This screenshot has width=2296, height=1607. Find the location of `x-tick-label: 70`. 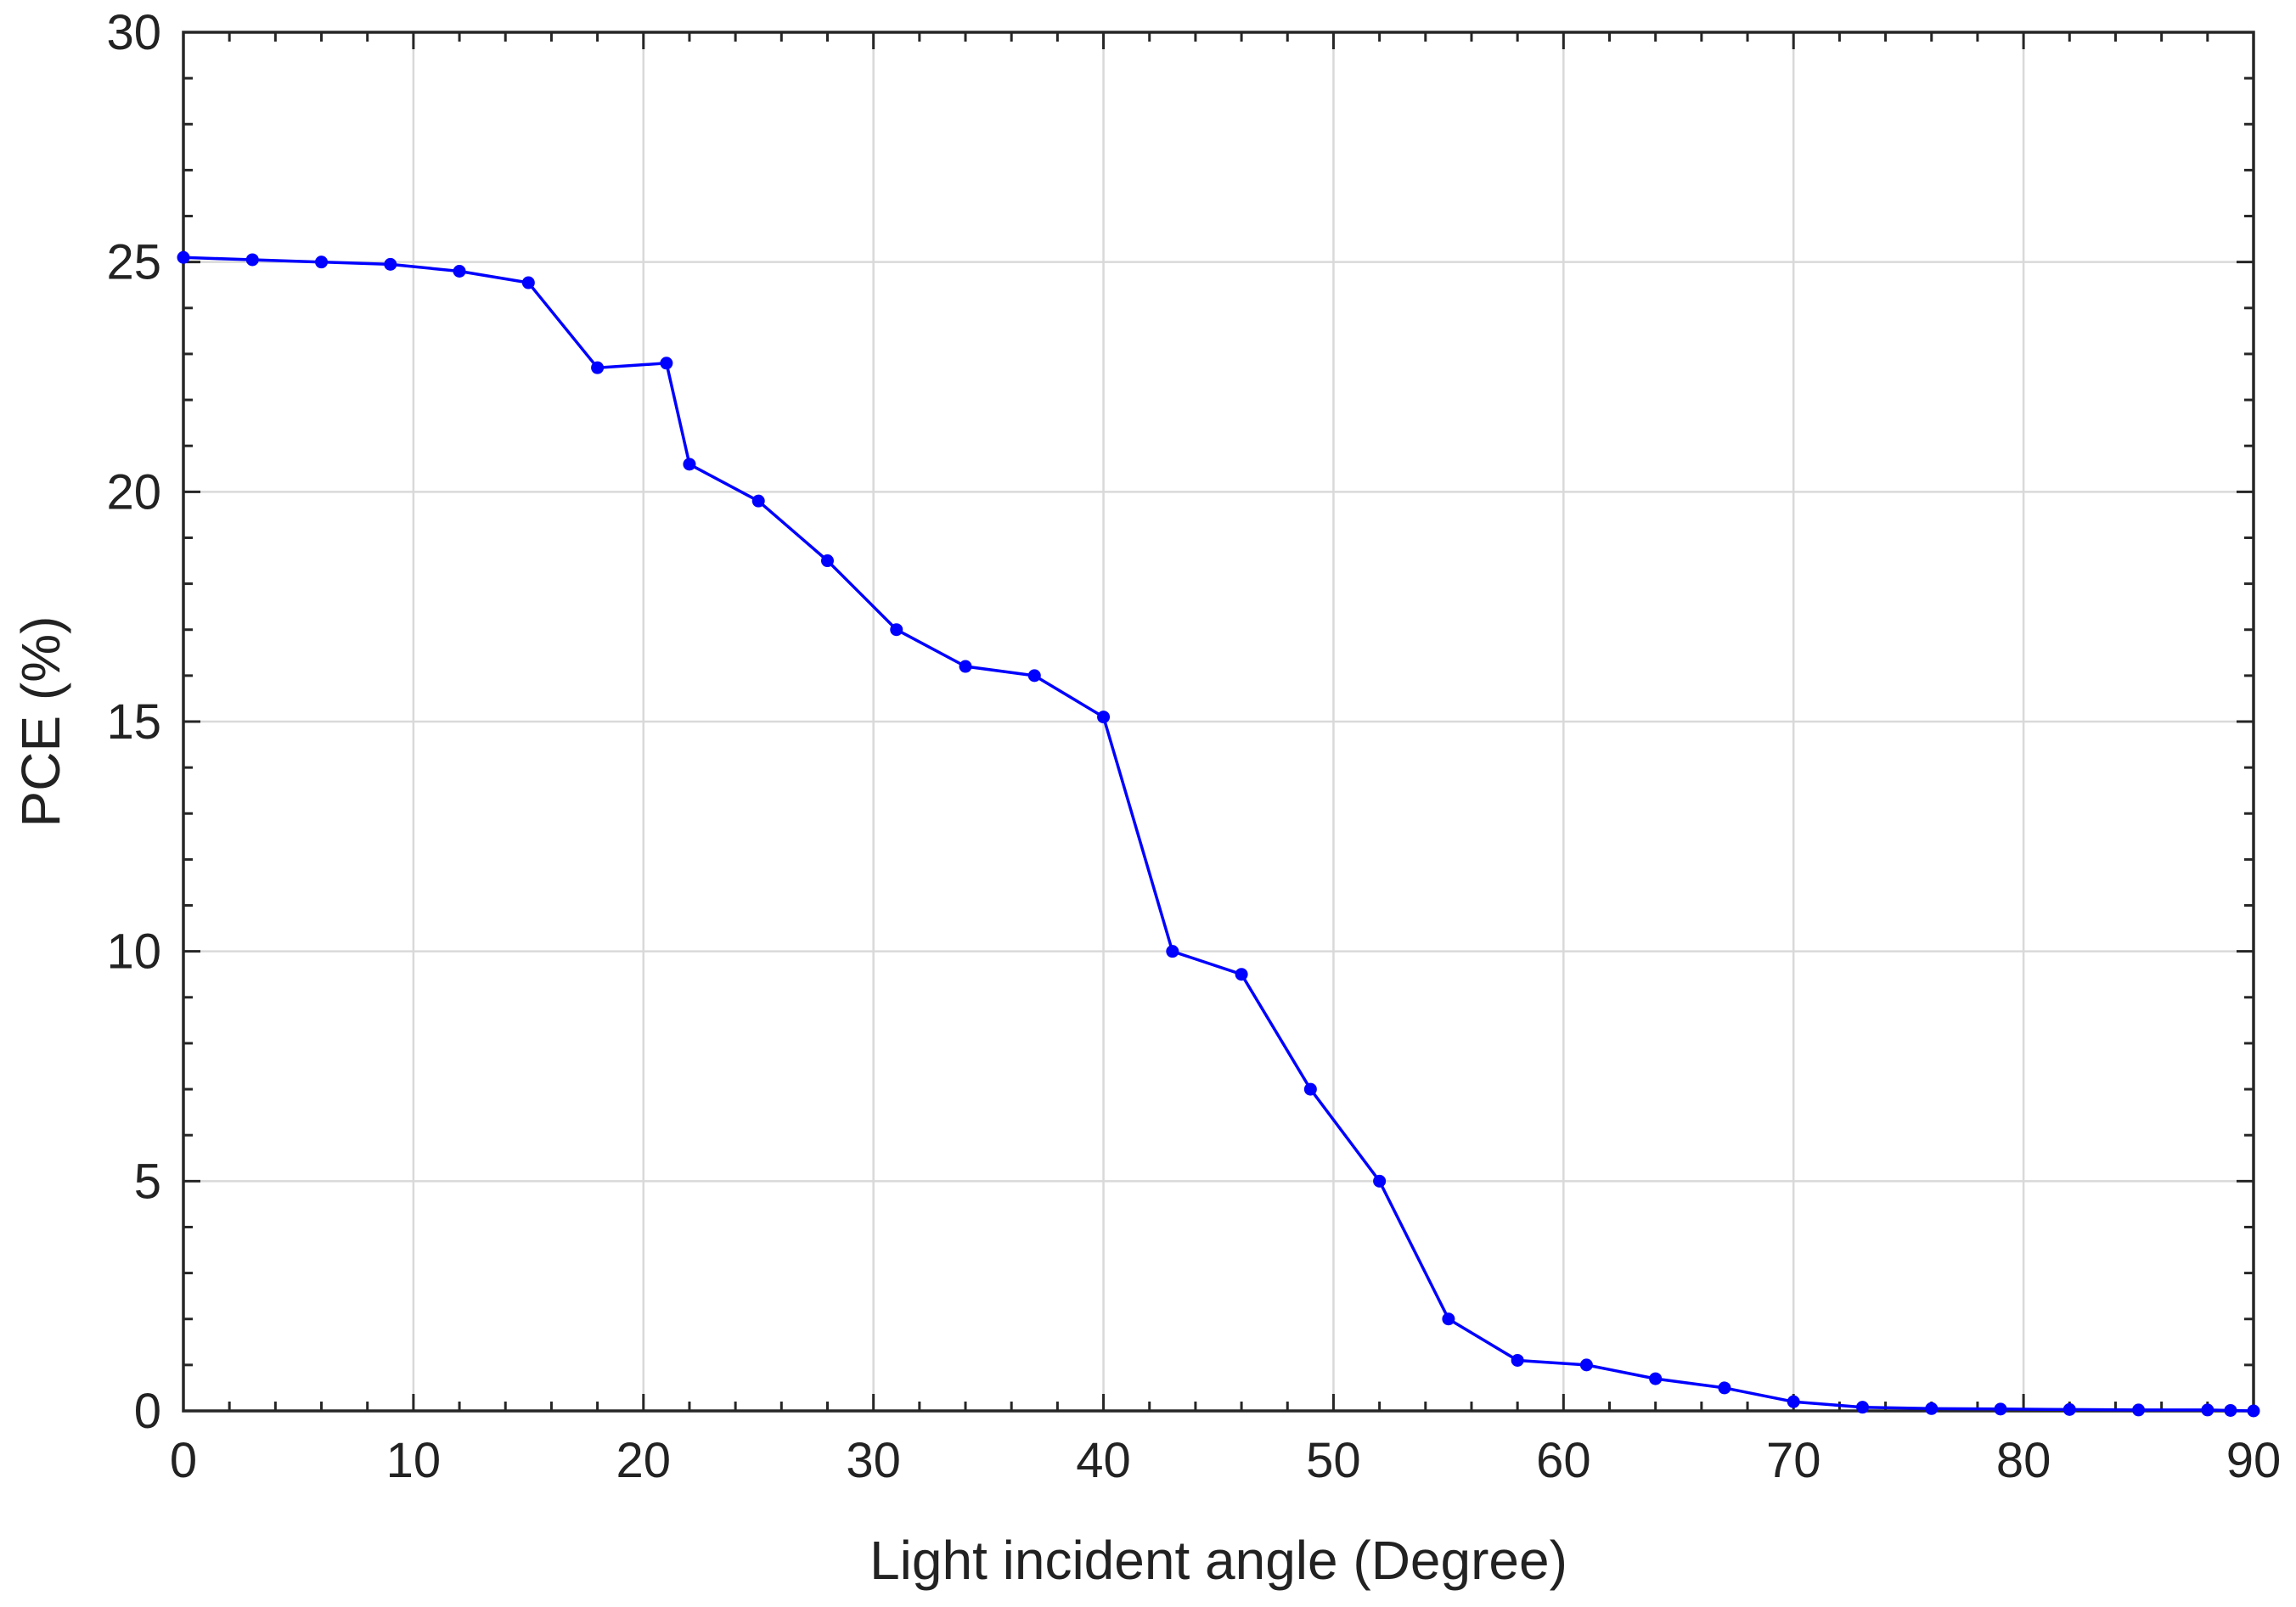

x-tick-label: 70 is located at coordinates (1794, 1460).